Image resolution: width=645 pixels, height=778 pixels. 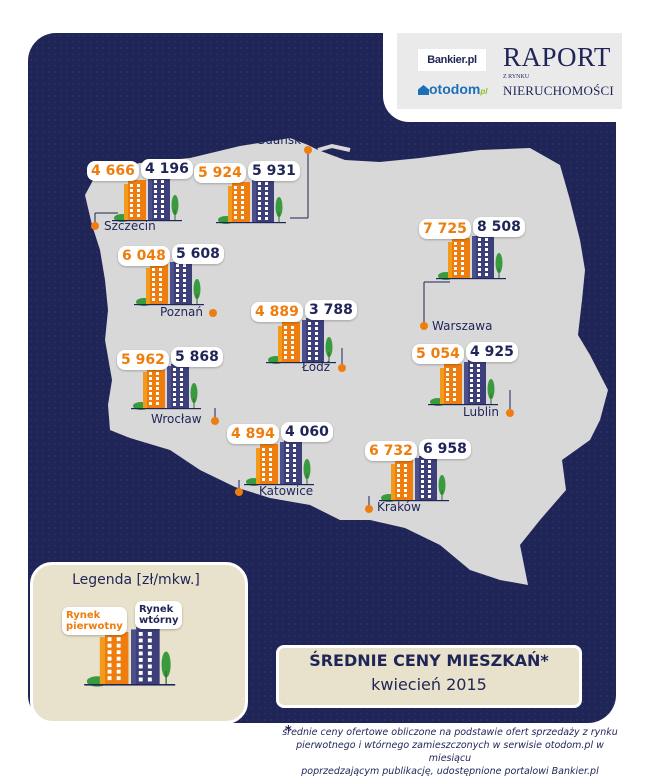 I want to click on building-poznan, so click(x=169, y=283).